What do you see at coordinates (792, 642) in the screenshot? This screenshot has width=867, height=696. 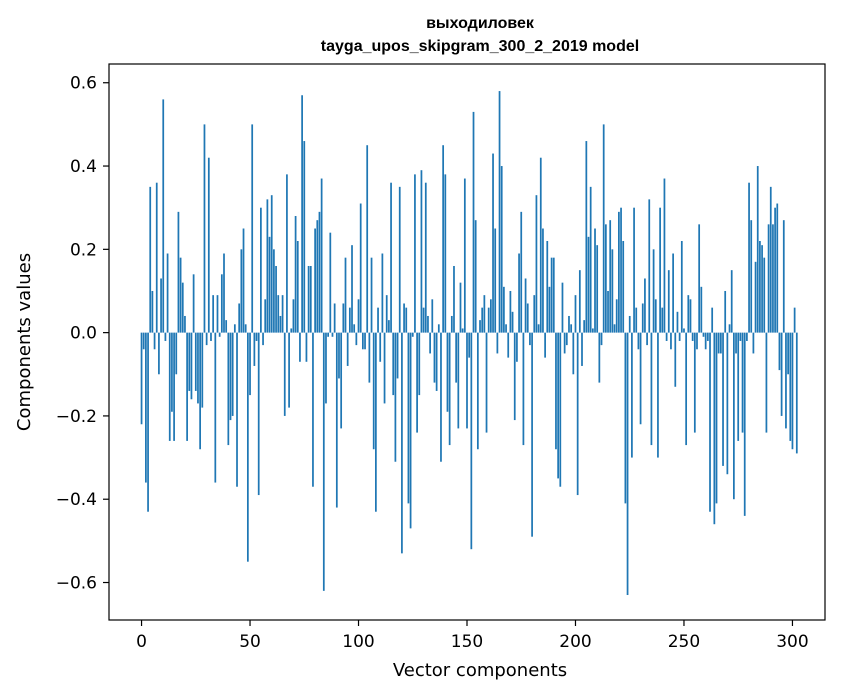 I see `x-tick-label: 300` at bounding box center [792, 642].